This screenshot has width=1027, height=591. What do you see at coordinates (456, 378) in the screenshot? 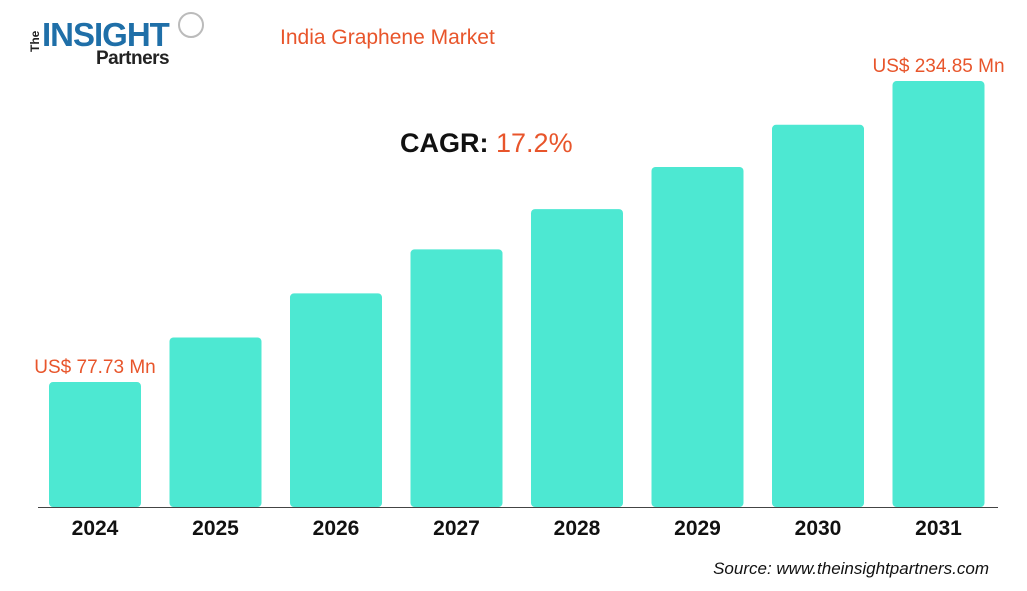
I see `bar-2027` at bounding box center [456, 378].